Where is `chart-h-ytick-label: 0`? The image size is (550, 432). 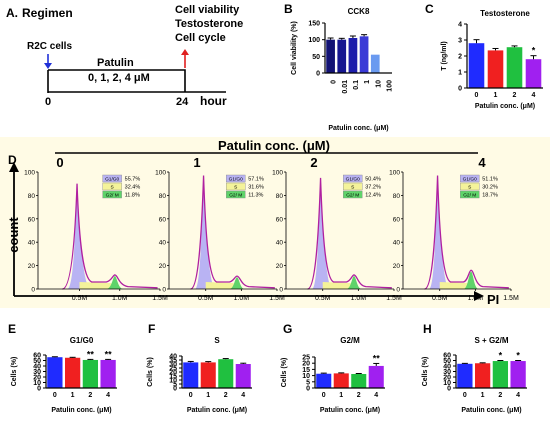
chart-h-ytick-label: 0 is located at coordinates (449, 389).